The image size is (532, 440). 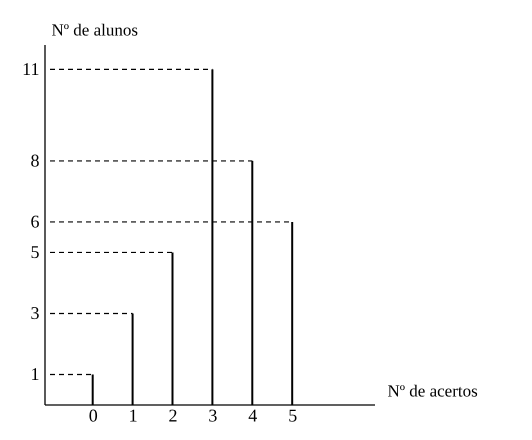 What do you see at coordinates (253, 416) in the screenshot?
I see `x-tick-label: 4` at bounding box center [253, 416].